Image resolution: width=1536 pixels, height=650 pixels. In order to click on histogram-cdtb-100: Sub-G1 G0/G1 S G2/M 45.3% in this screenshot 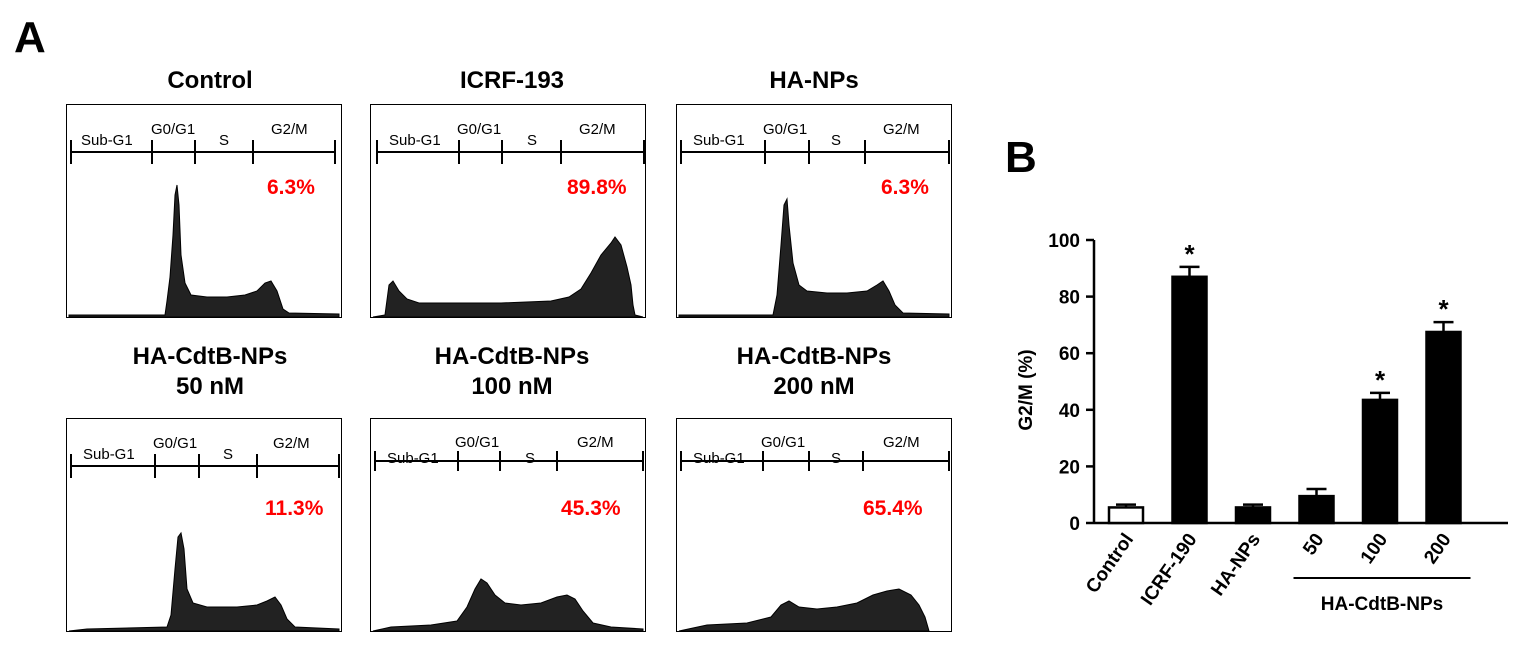, I will do `click(508, 525)`.